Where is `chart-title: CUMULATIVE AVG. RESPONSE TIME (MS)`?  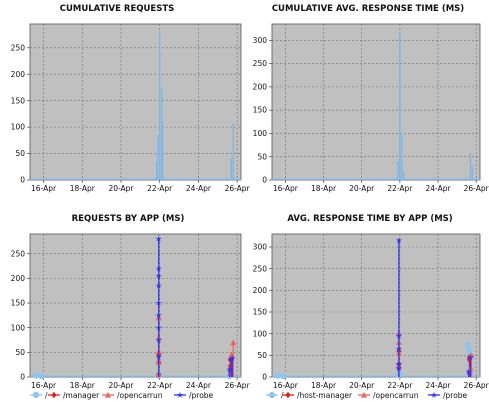 chart-title: CUMULATIVE AVG. RESPONSE TIME (MS) is located at coordinates (368, 9).